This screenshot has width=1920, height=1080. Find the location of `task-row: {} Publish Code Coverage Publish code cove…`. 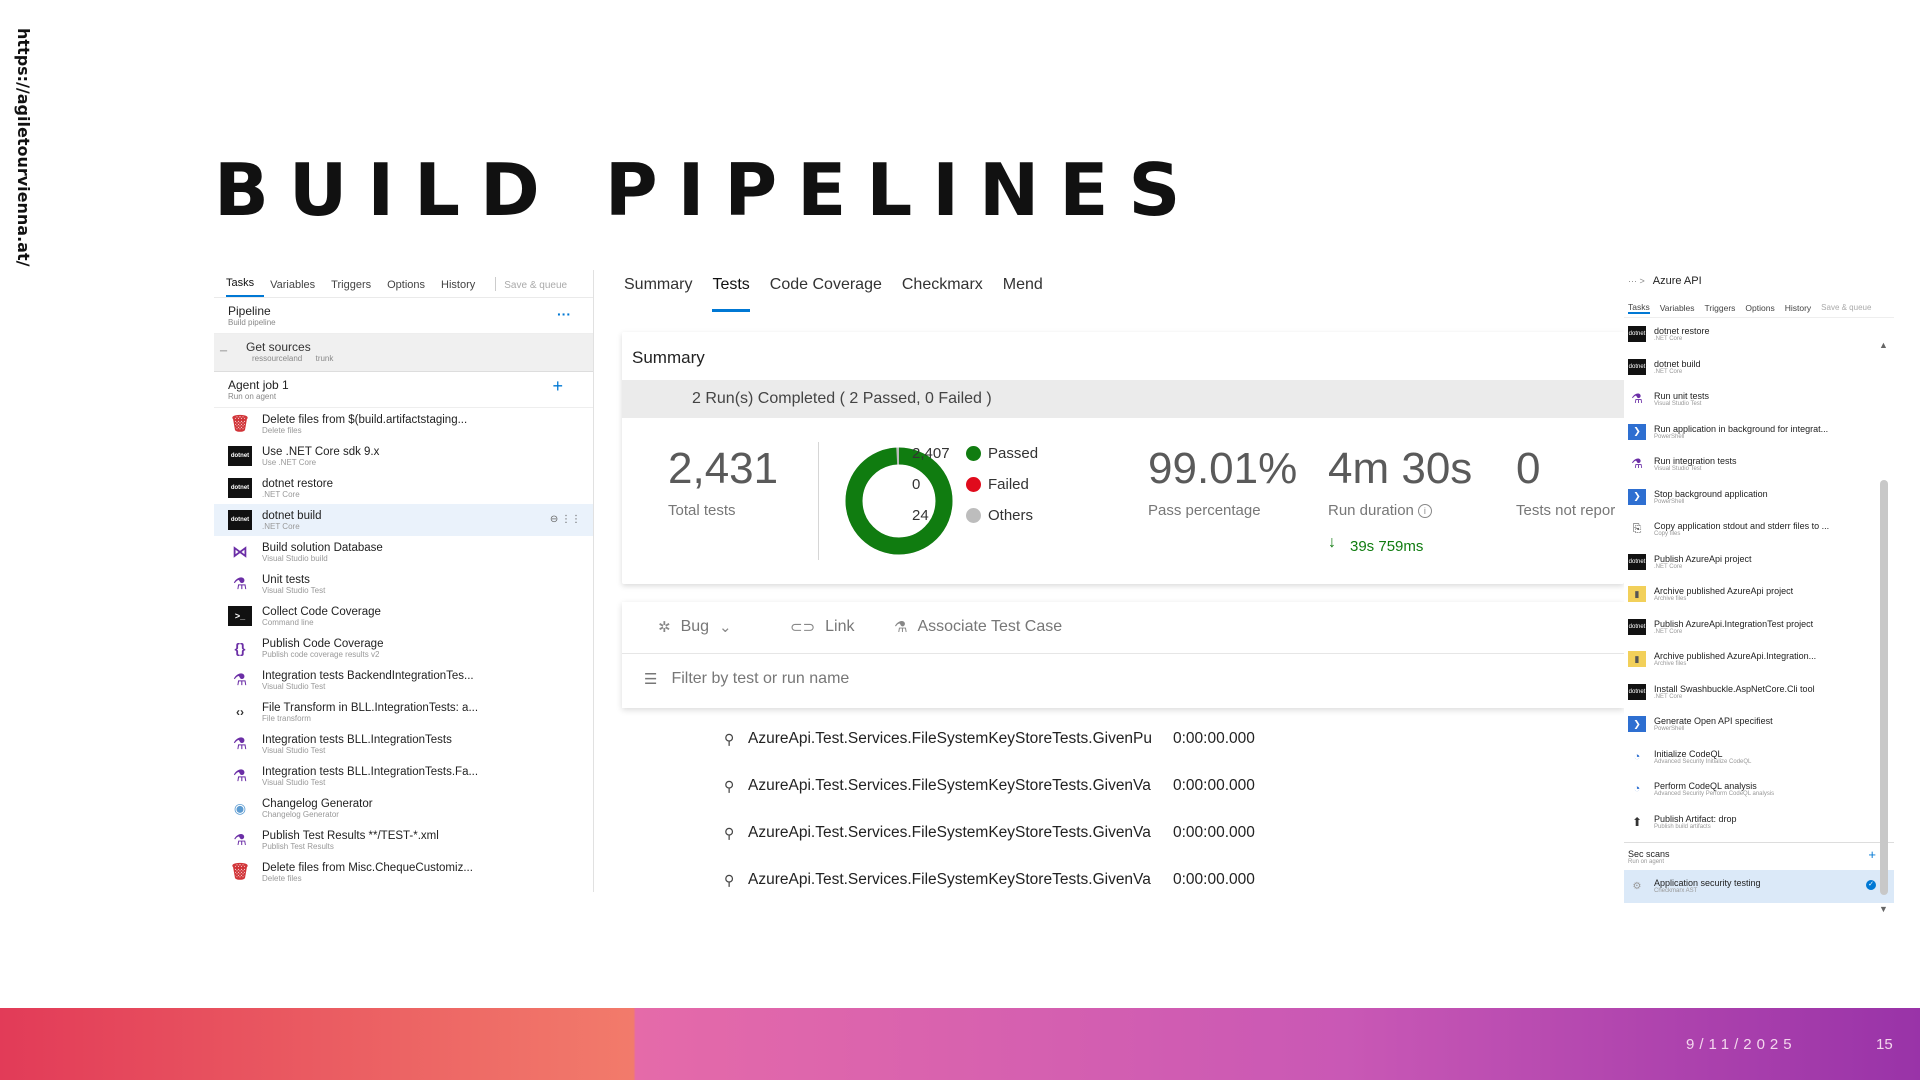

task-row: {} Publish Code Coverage Publish code cove… is located at coordinates (403, 648).